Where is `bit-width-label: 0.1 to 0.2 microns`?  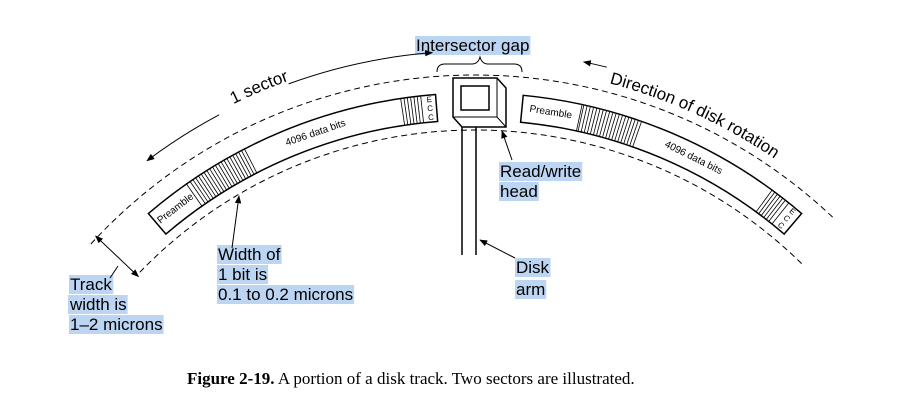 bit-width-label: 0.1 to 0.2 microns is located at coordinates (285, 294).